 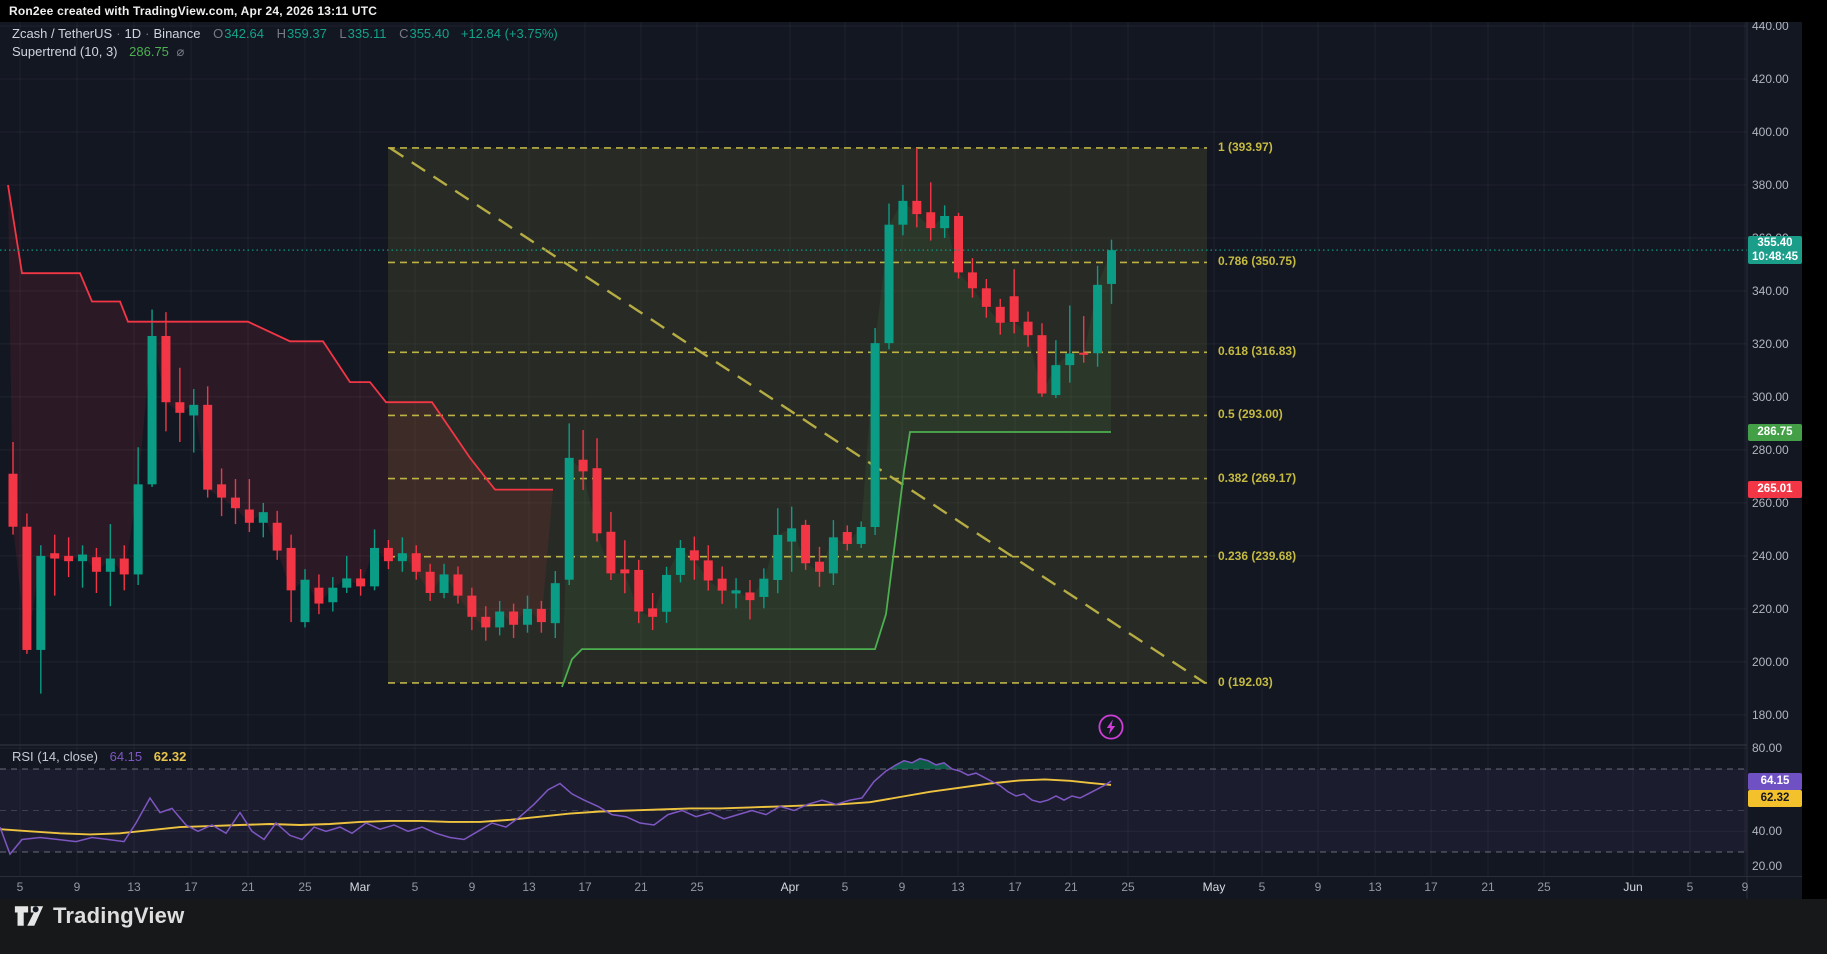 What do you see at coordinates (1775, 490) in the screenshot?
I see `supertrend-down-value-badge: 265.01` at bounding box center [1775, 490].